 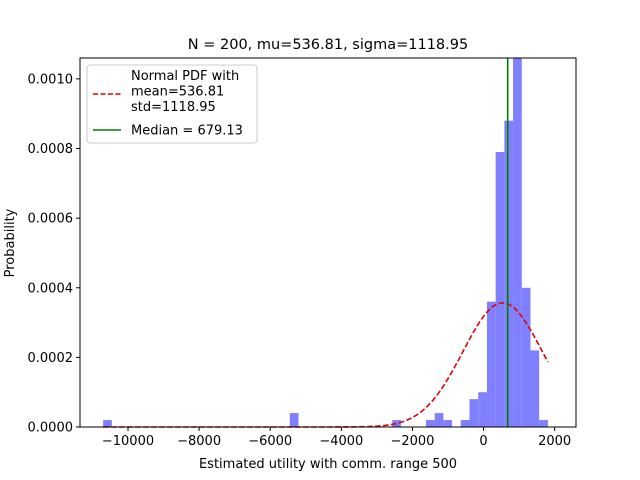 I want to click on x-axis-ticks: −10000 −8000 −6000 −4000 −2000 0 2000, so click(x=336, y=438).